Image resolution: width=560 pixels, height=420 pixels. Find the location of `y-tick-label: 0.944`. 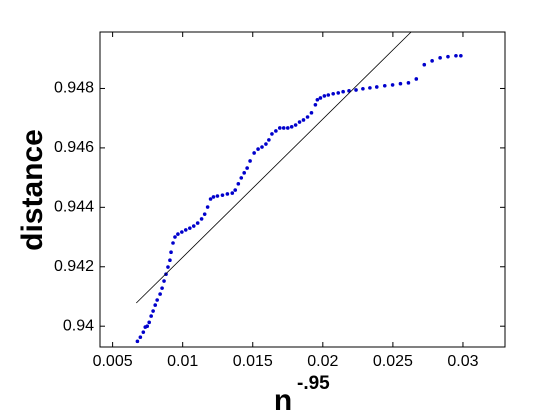

y-tick-label: 0.944 is located at coordinates (74, 207).